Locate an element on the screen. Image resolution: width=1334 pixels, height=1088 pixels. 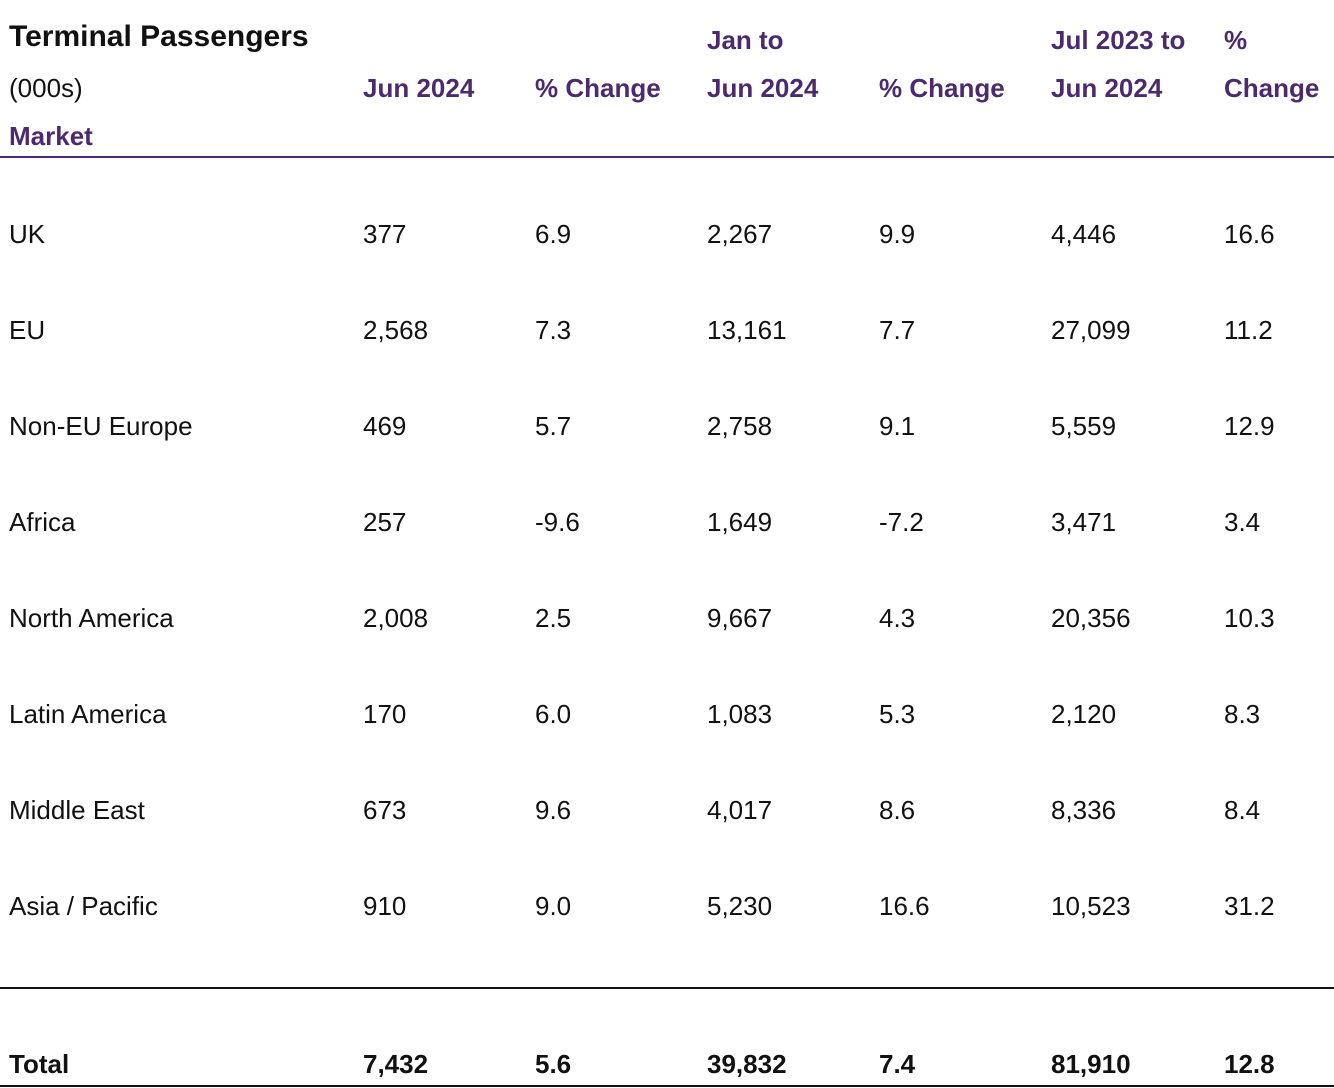
value-cell: 9.1 is located at coordinates (897, 426).